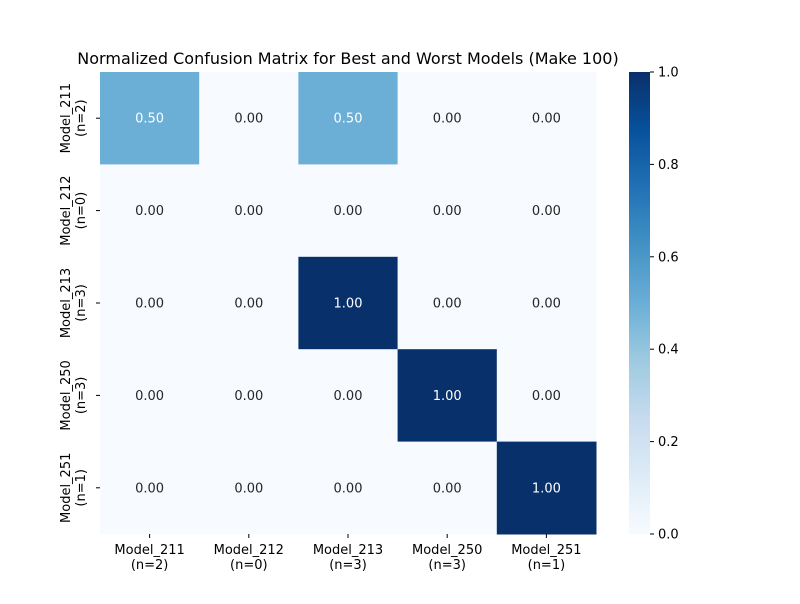 The height and width of the screenshot is (604, 800). I want to click on colorbar-gradient, so click(639, 303).